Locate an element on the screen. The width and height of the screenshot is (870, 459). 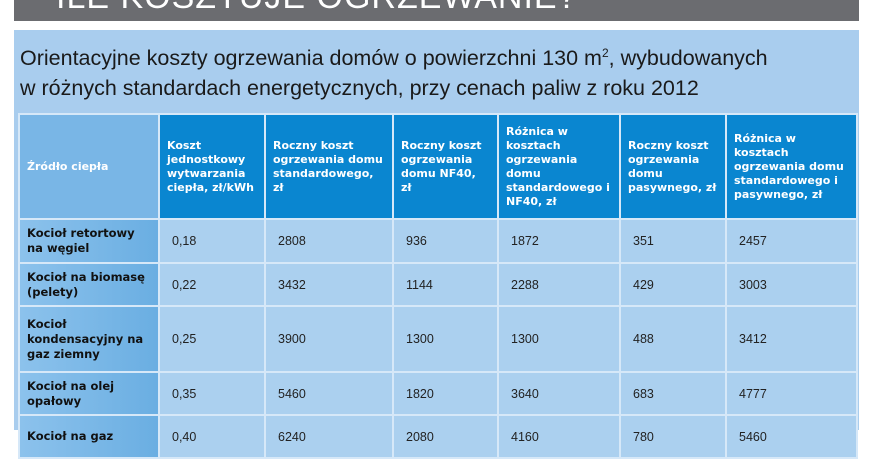
column-header: Roczny koszt ogrzewania domu NF40, zł is located at coordinates (445, 166).